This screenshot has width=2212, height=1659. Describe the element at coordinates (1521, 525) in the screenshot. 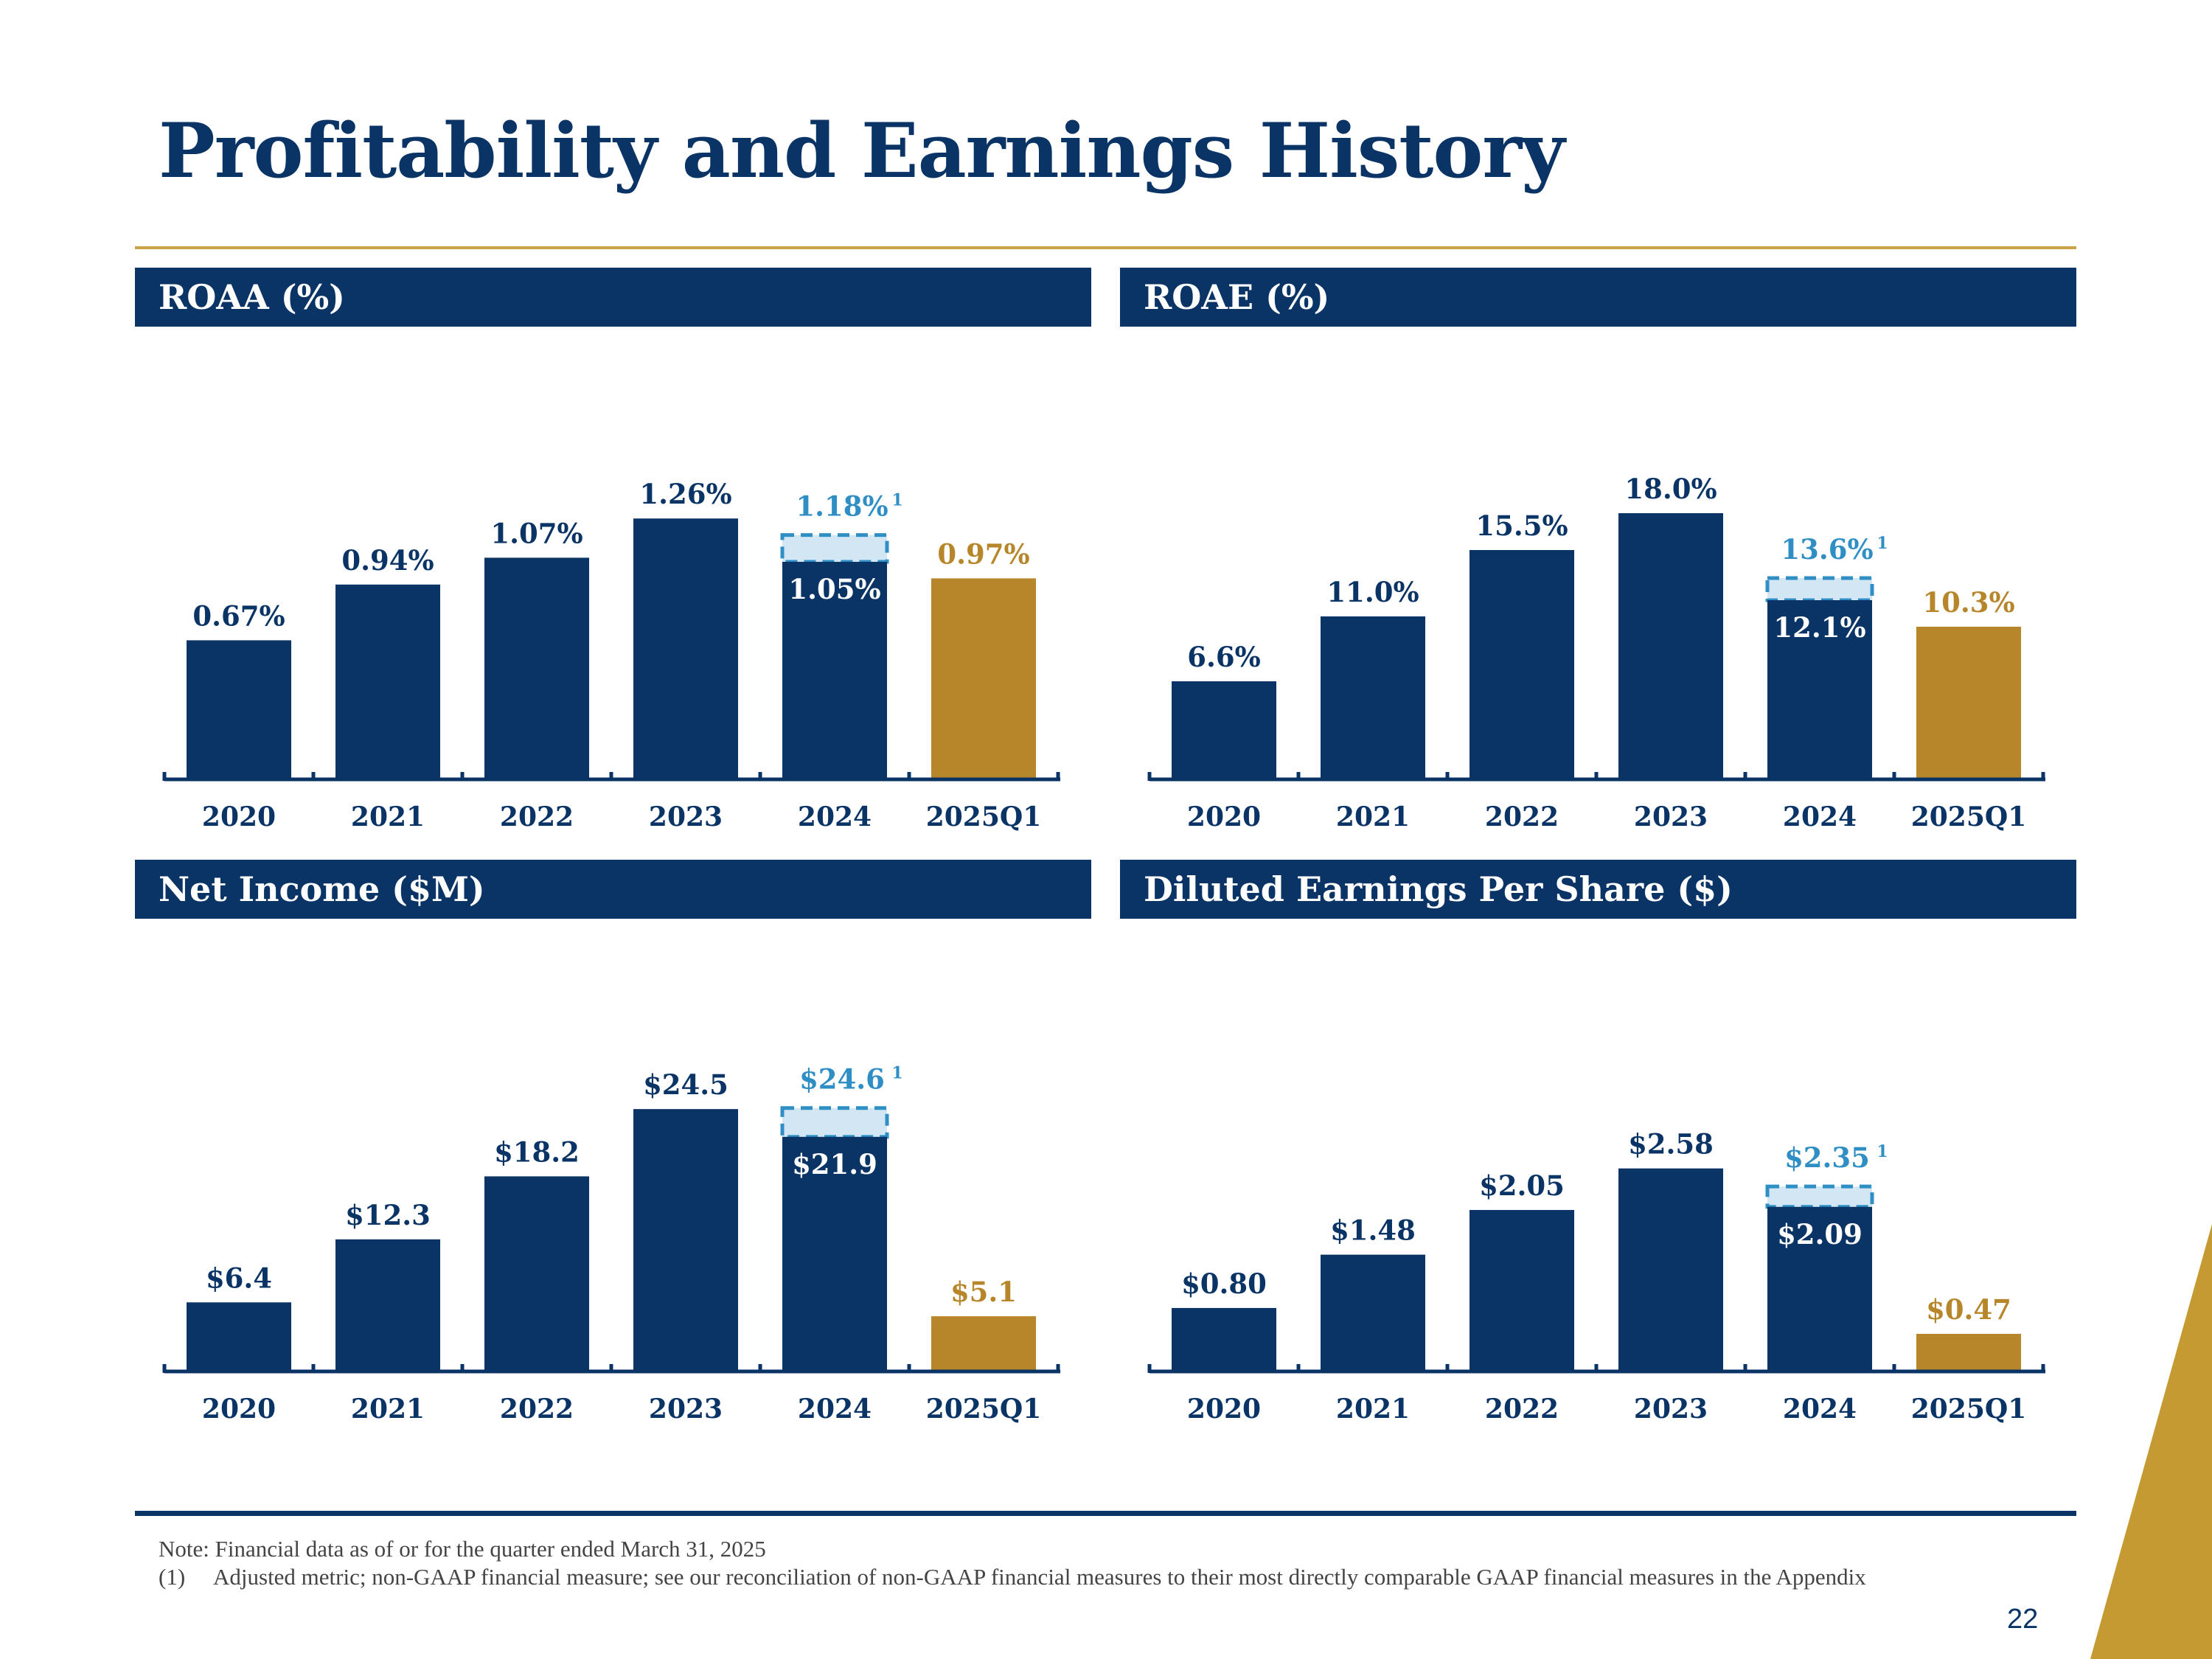

I see `roae-value-label: 15.5%` at that location.